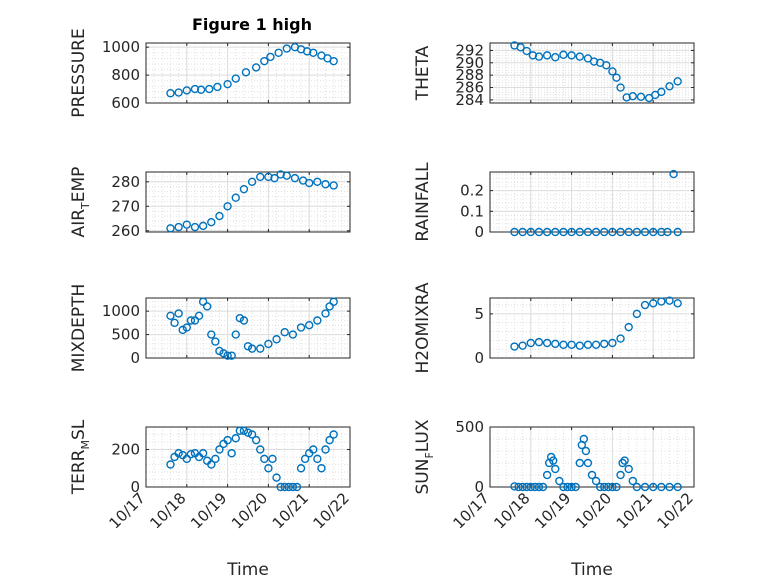  What do you see at coordinates (290, 510) in the screenshot?
I see `x-tick-label: 10/21` at bounding box center [290, 510].